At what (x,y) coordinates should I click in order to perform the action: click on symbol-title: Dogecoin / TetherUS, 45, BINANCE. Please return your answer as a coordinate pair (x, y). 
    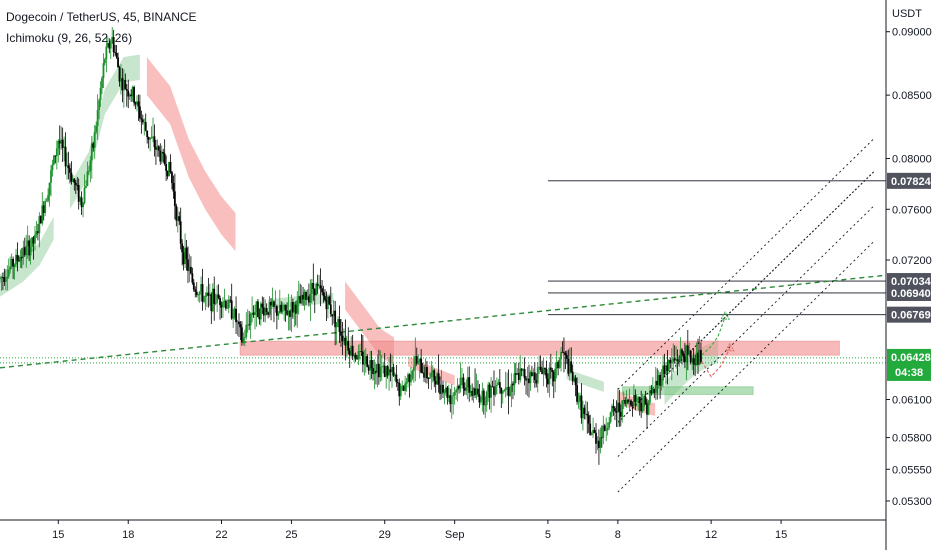
    Looking at the image, I should click on (101, 17).